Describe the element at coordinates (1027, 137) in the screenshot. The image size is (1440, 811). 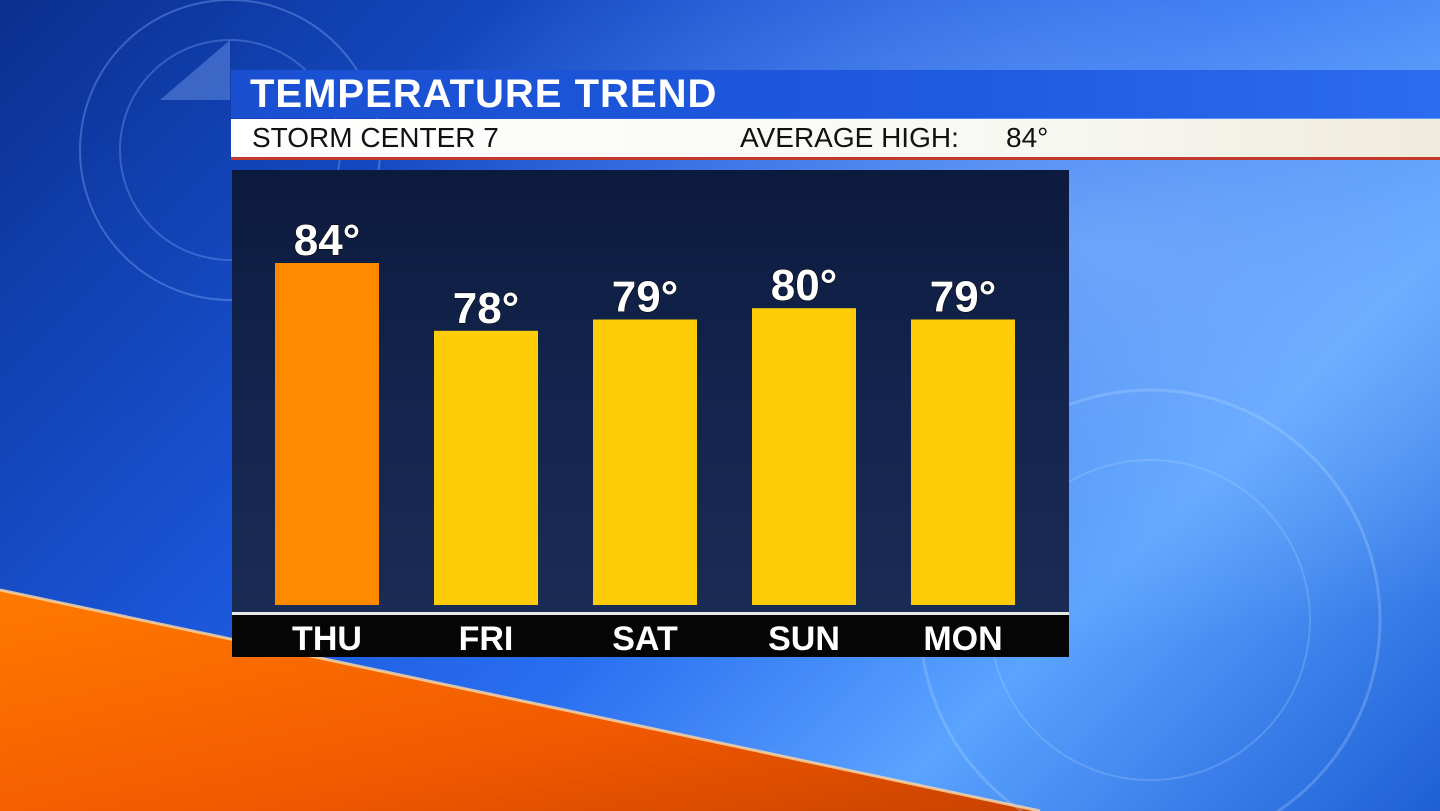
I see `average-high-value: 84°` at that location.